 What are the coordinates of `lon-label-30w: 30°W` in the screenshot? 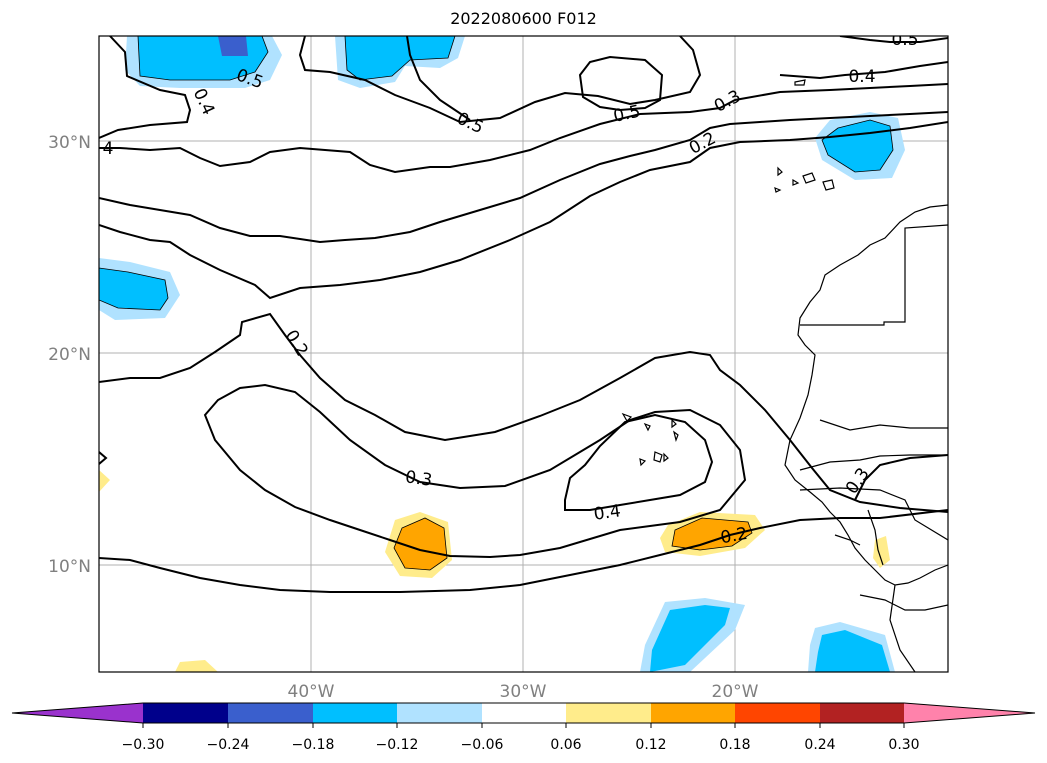 It's located at (523, 692).